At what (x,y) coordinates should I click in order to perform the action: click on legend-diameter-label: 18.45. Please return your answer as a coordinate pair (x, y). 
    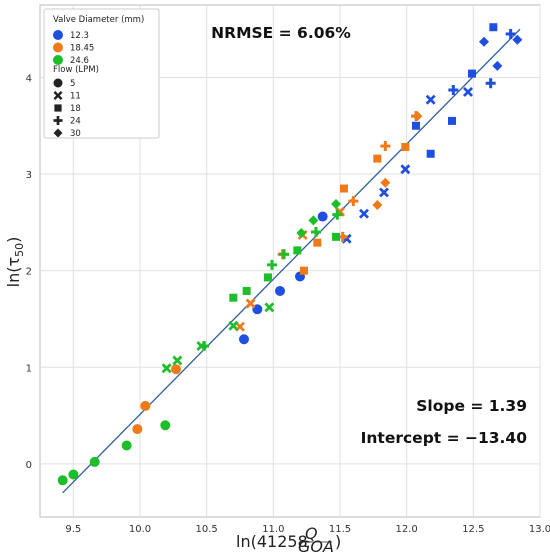
    Looking at the image, I should click on (82, 49).